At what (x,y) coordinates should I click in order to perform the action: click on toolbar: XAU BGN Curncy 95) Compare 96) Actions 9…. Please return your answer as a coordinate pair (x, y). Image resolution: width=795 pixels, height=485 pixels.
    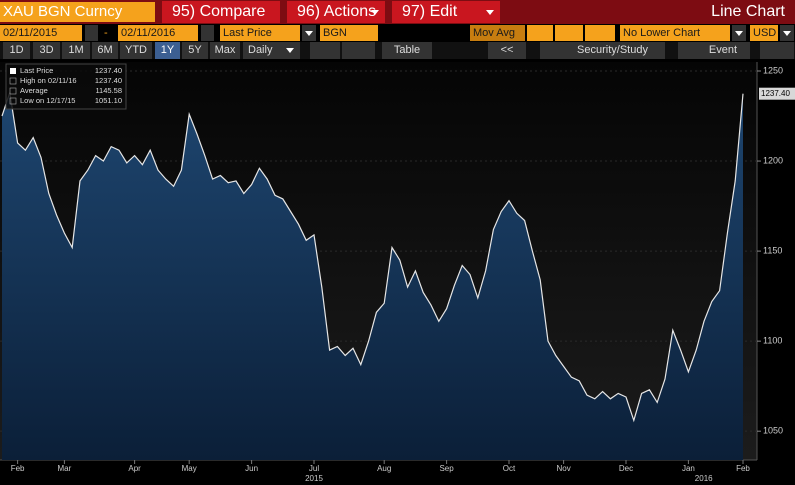
    Looking at the image, I should click on (397, 12).